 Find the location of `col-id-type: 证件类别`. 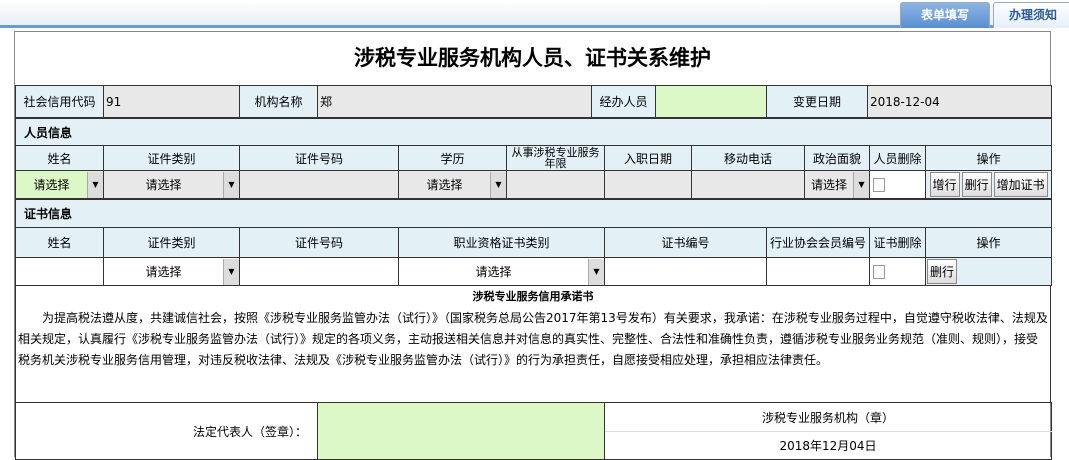

col-id-type: 证件类别 is located at coordinates (171, 158).